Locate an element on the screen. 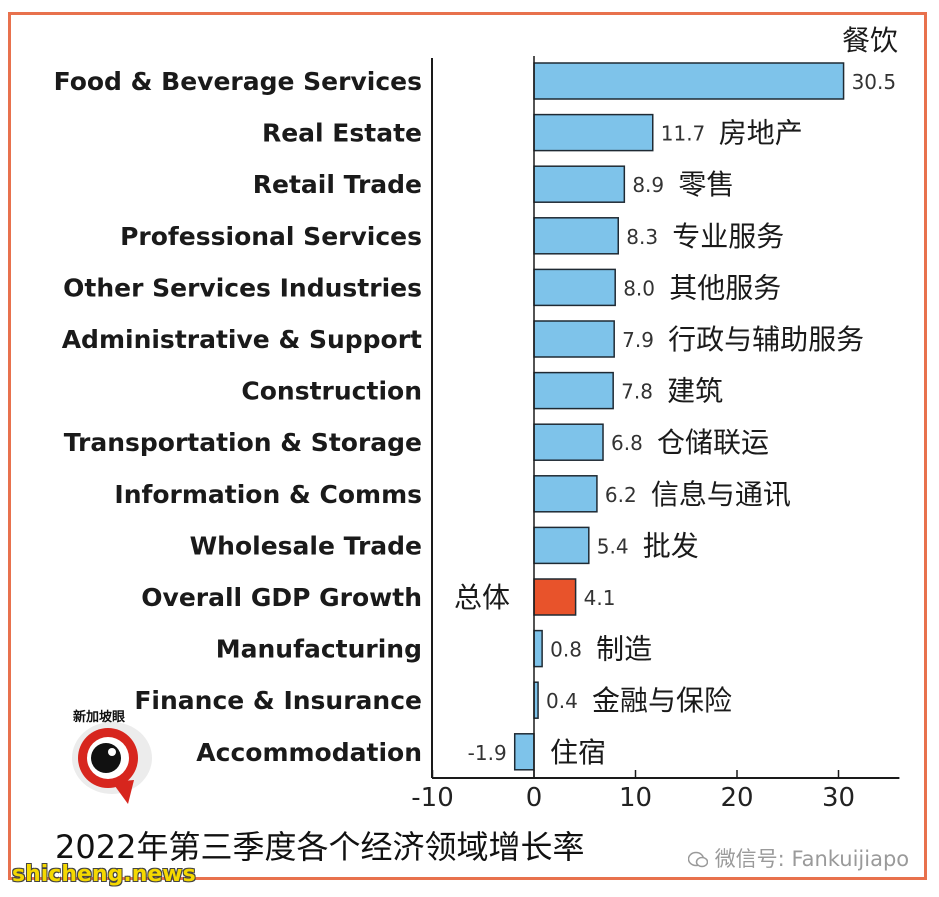 This screenshot has height=897, width=939. value-label: 4.1 is located at coordinates (600, 598).